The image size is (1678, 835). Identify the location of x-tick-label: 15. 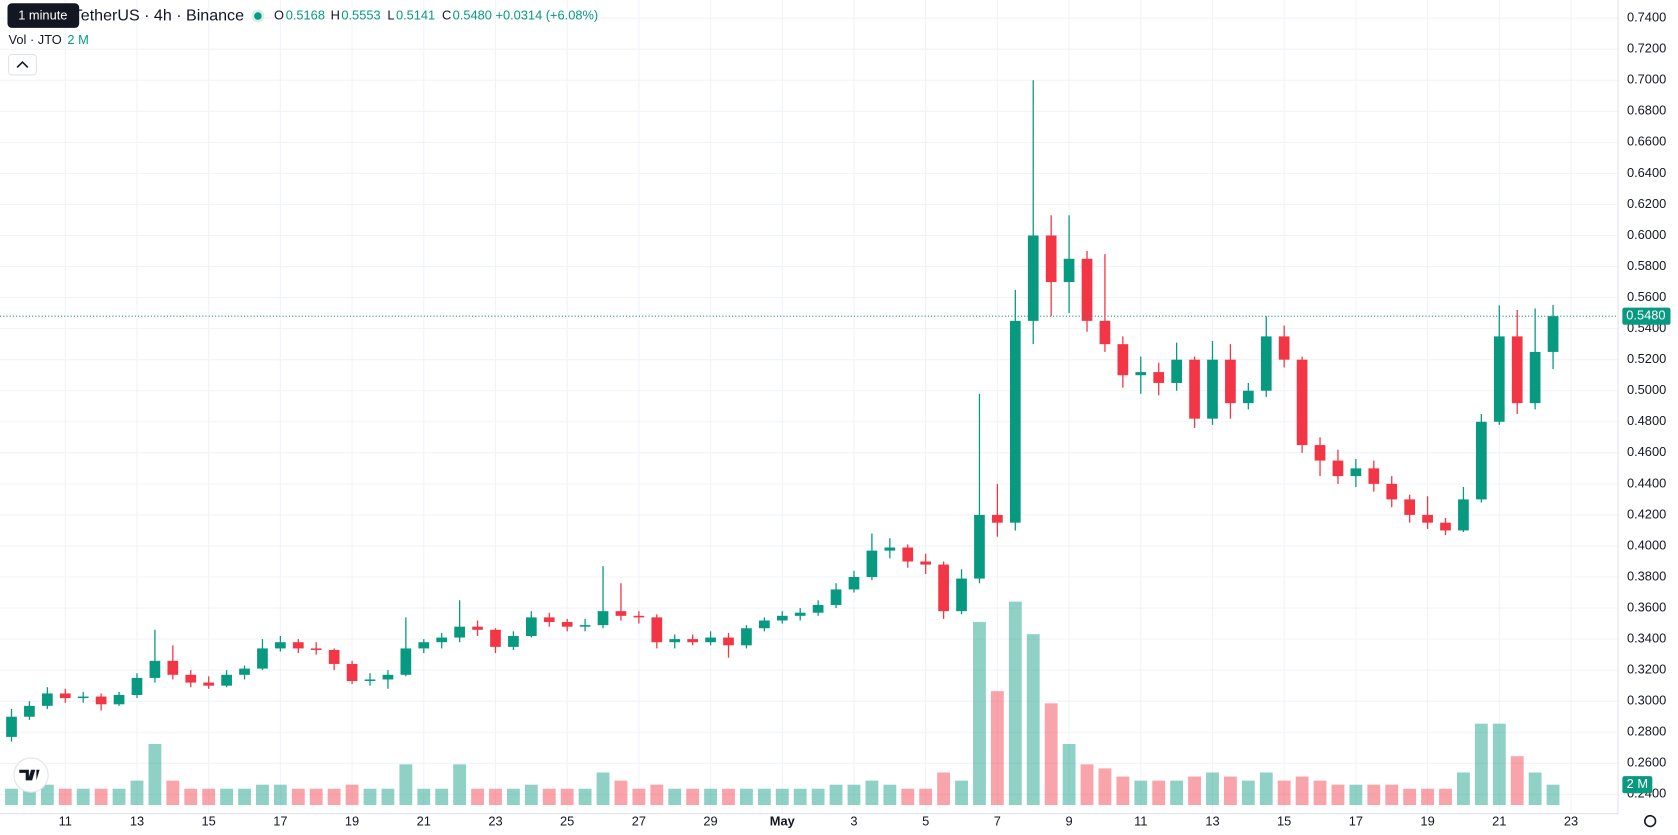
(1284, 821).